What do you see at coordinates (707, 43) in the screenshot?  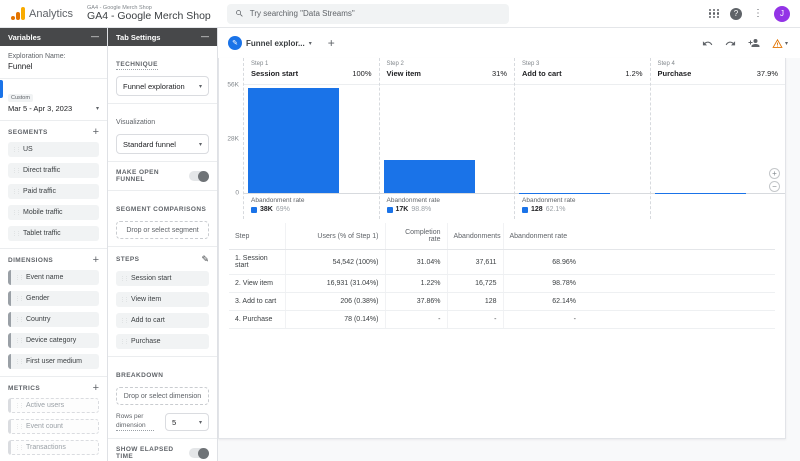 I see `undo-icon` at bounding box center [707, 43].